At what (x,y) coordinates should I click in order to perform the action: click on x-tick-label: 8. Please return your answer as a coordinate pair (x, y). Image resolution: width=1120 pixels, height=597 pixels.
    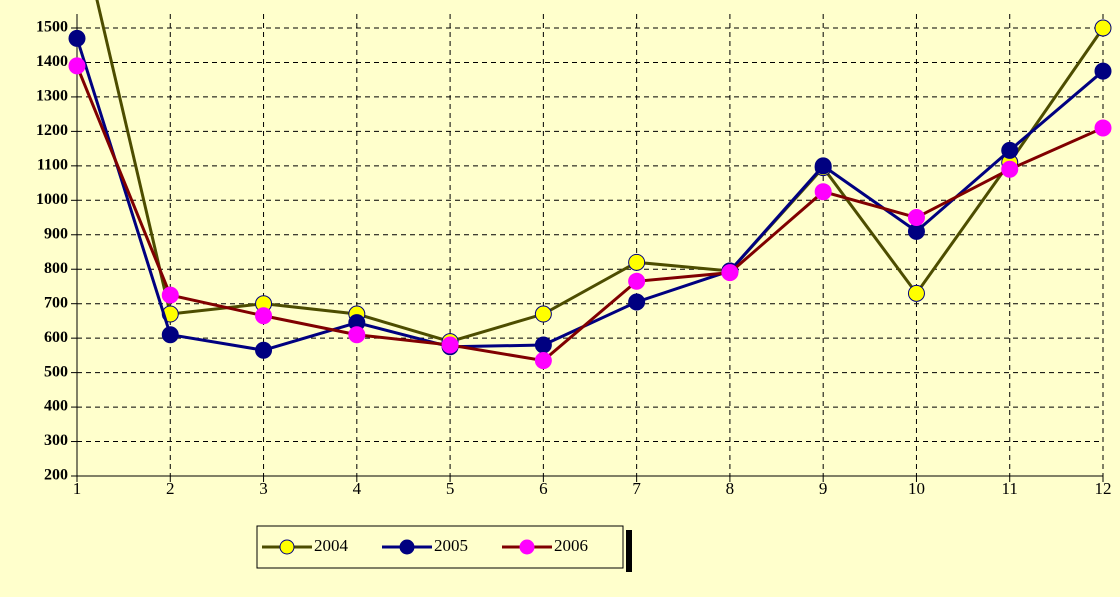
    Looking at the image, I should click on (730, 488).